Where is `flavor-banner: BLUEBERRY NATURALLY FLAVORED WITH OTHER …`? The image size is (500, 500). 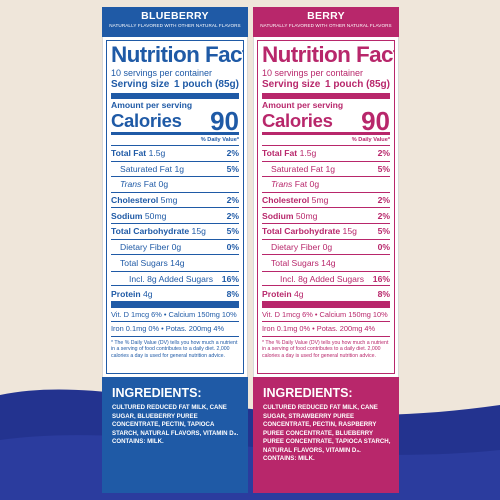
flavor-banner: BLUEBERRY NATURALLY FLAVORED WITH OTHER … is located at coordinates (175, 22).